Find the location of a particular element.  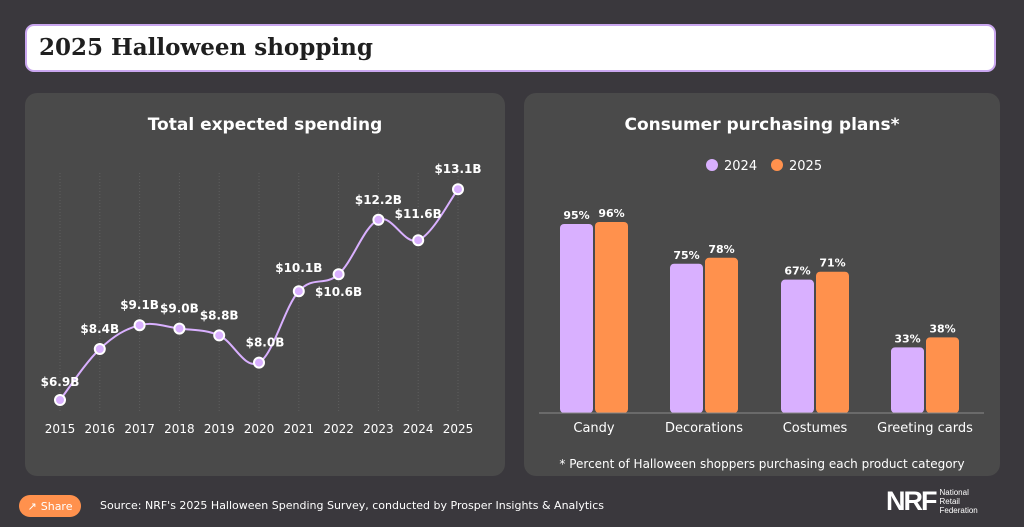

line-chart-title: Total expected spending is located at coordinates (265, 125).